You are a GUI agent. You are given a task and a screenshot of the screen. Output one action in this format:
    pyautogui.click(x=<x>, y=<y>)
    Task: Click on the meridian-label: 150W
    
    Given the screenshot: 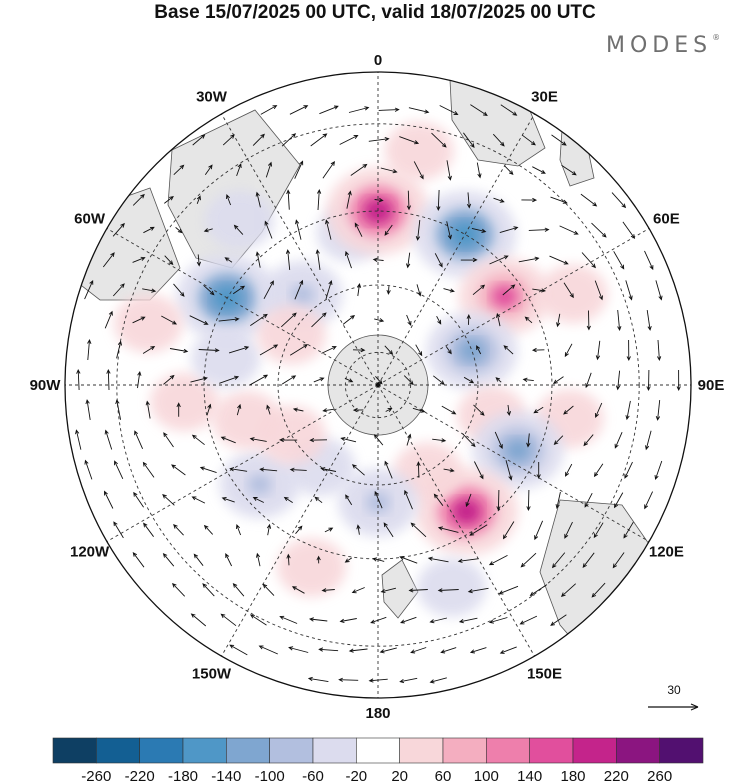 What is the action you would take?
    pyautogui.click(x=212, y=673)
    